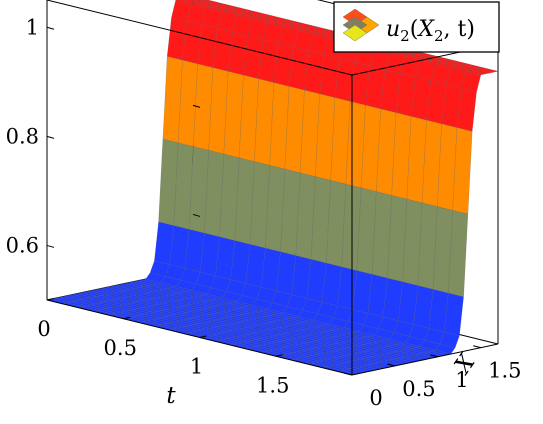 This screenshot has height=424, width=543. I want to click on legend-label-rest: , t), so click(459, 29).